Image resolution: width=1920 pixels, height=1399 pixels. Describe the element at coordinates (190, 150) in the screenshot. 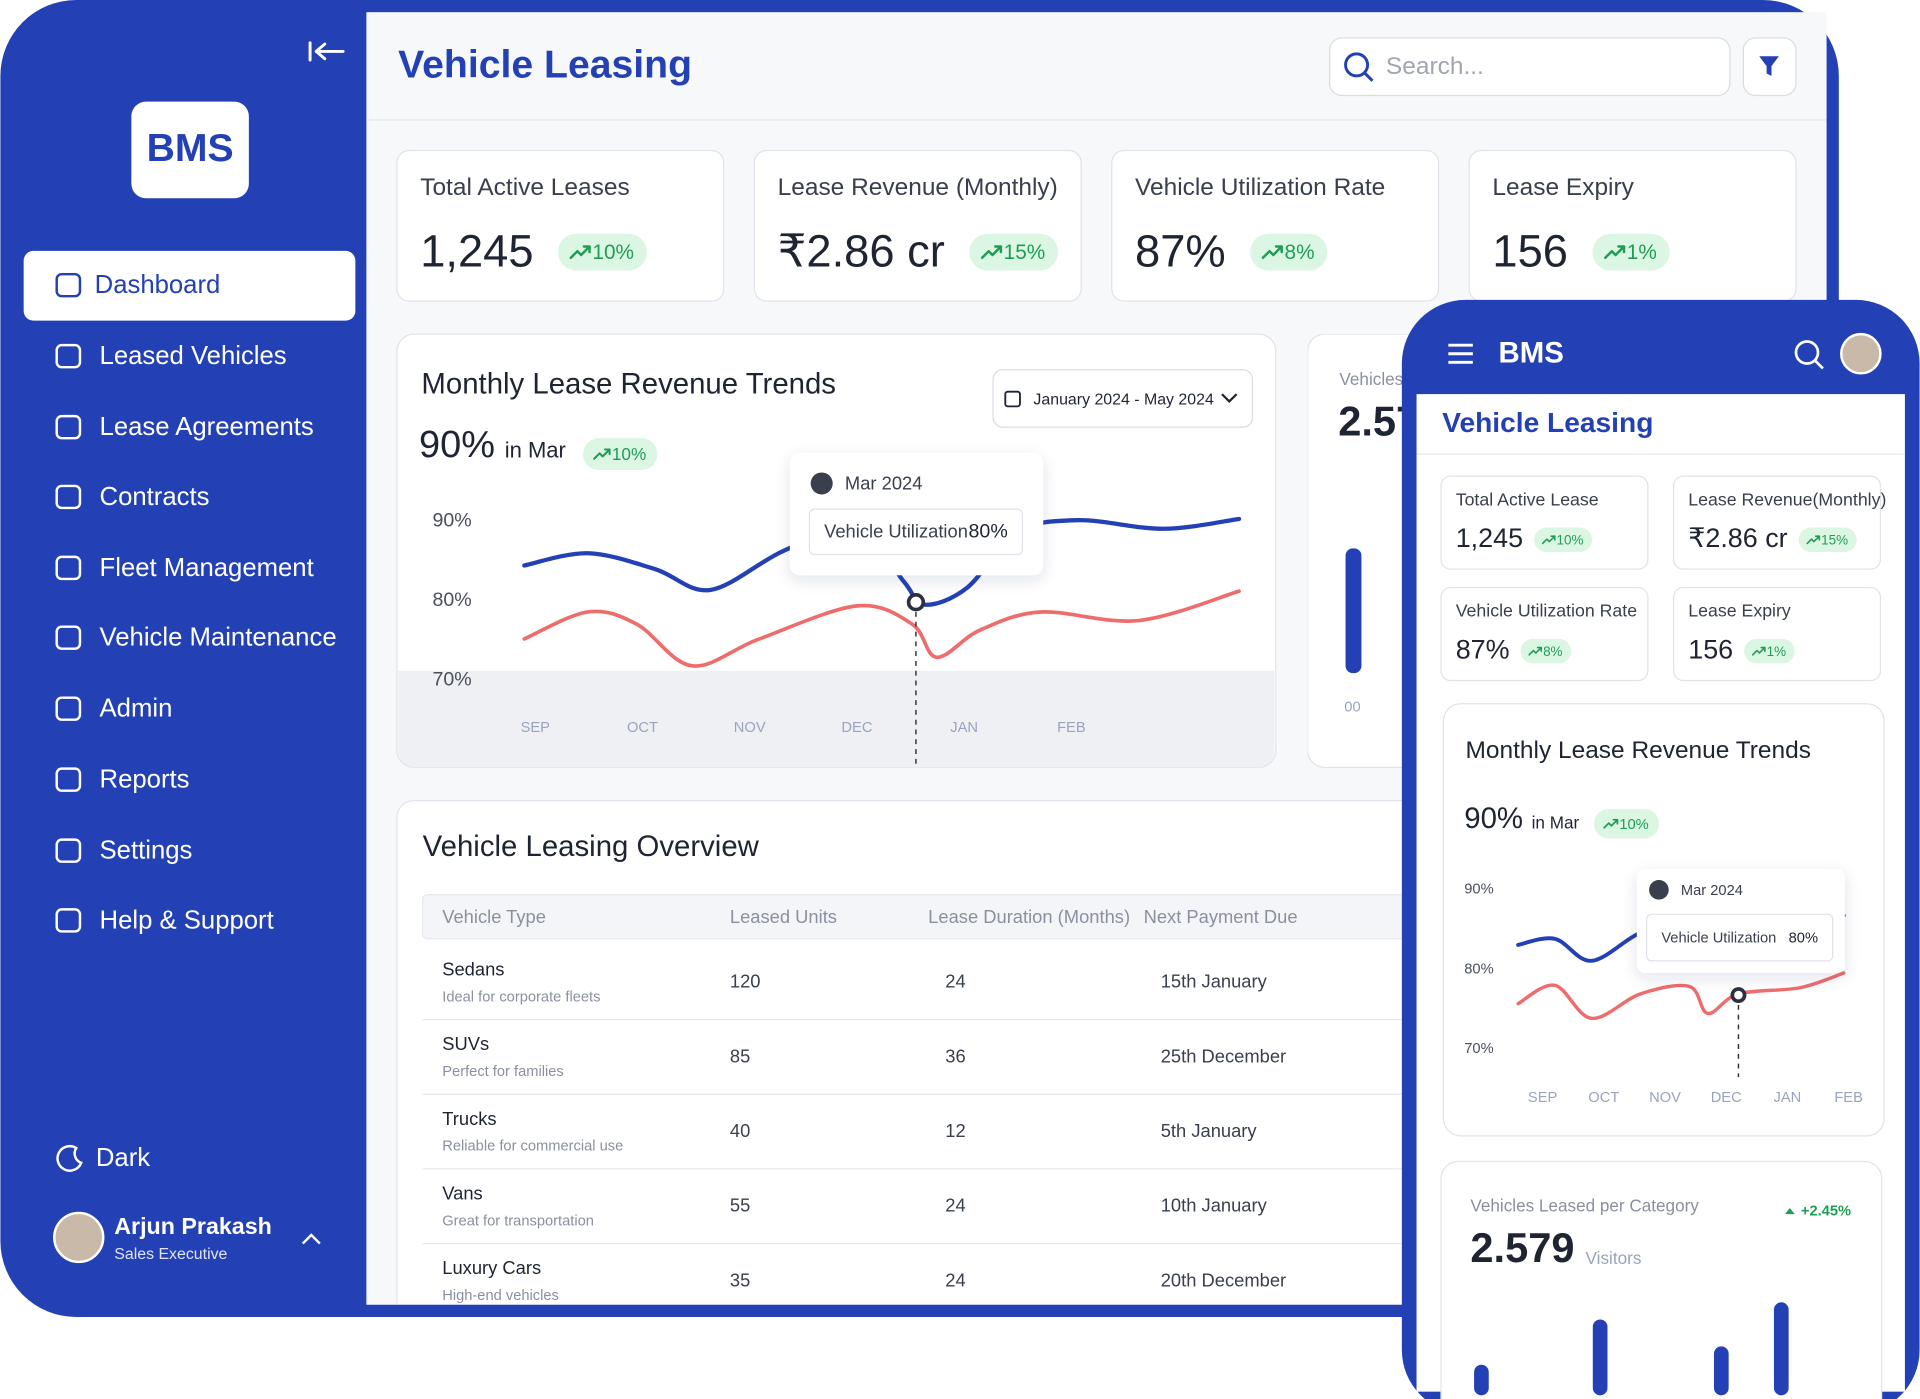

I see `logo-box` at that location.